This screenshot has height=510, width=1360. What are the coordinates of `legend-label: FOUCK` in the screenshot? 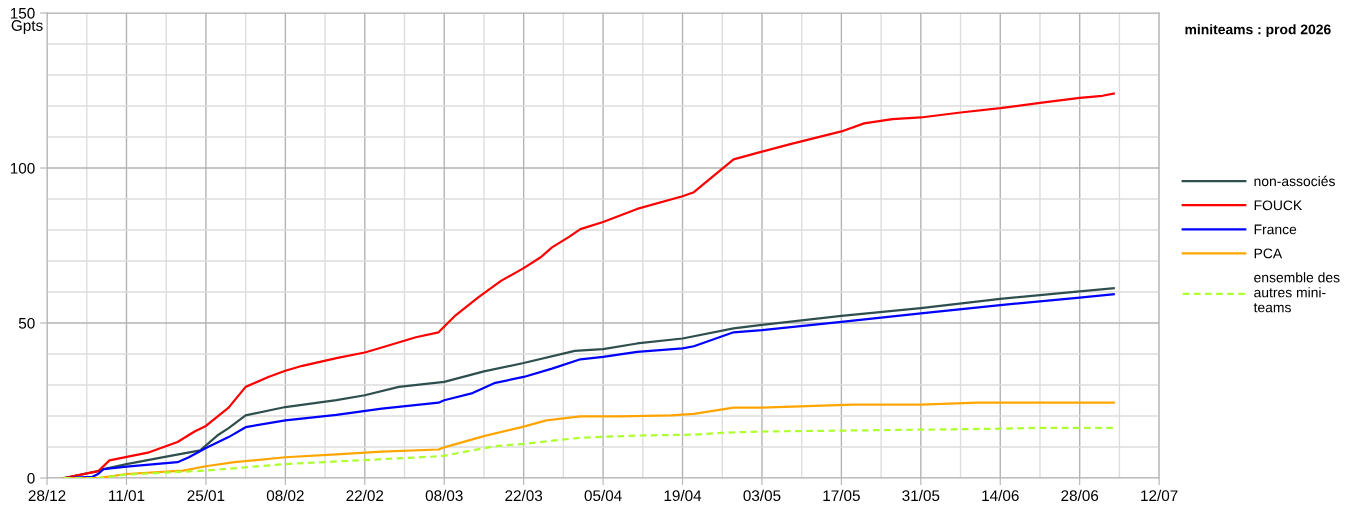 It's located at (1278, 205).